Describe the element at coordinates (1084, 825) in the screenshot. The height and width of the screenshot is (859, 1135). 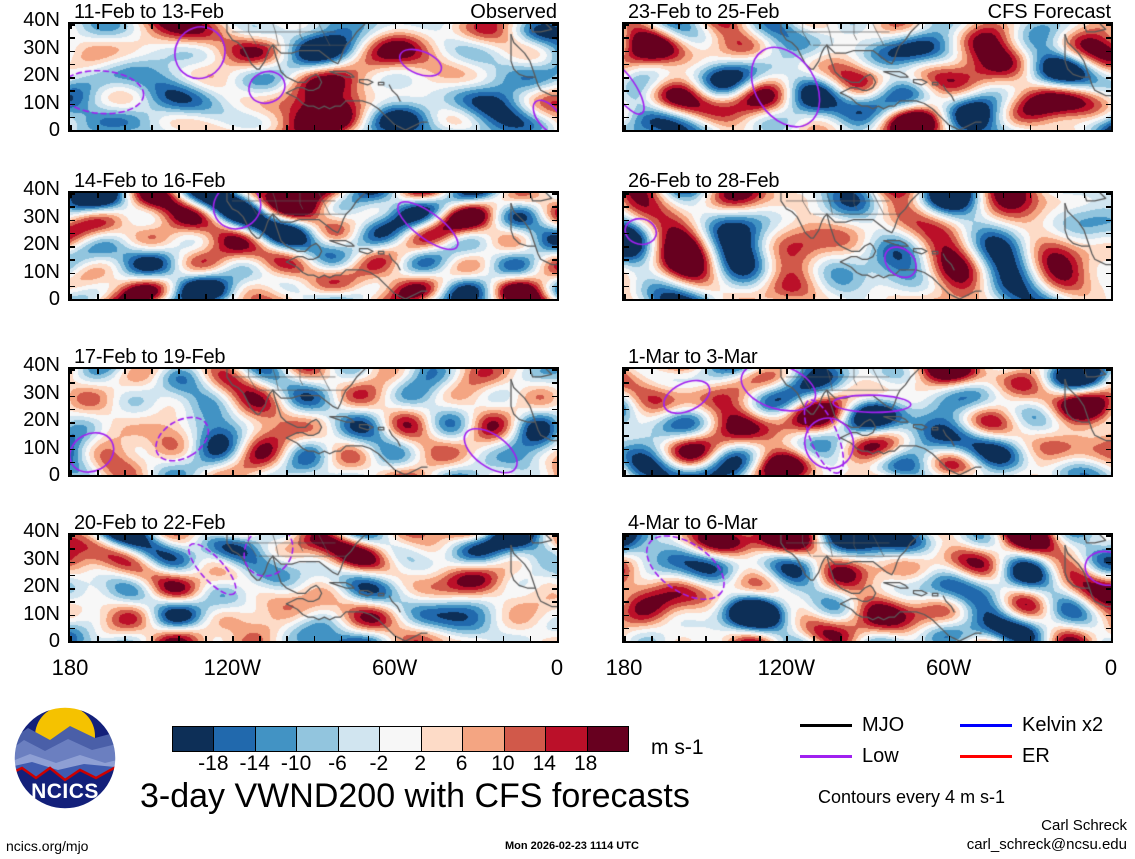
I see `author-name: Carl Schreck` at that location.